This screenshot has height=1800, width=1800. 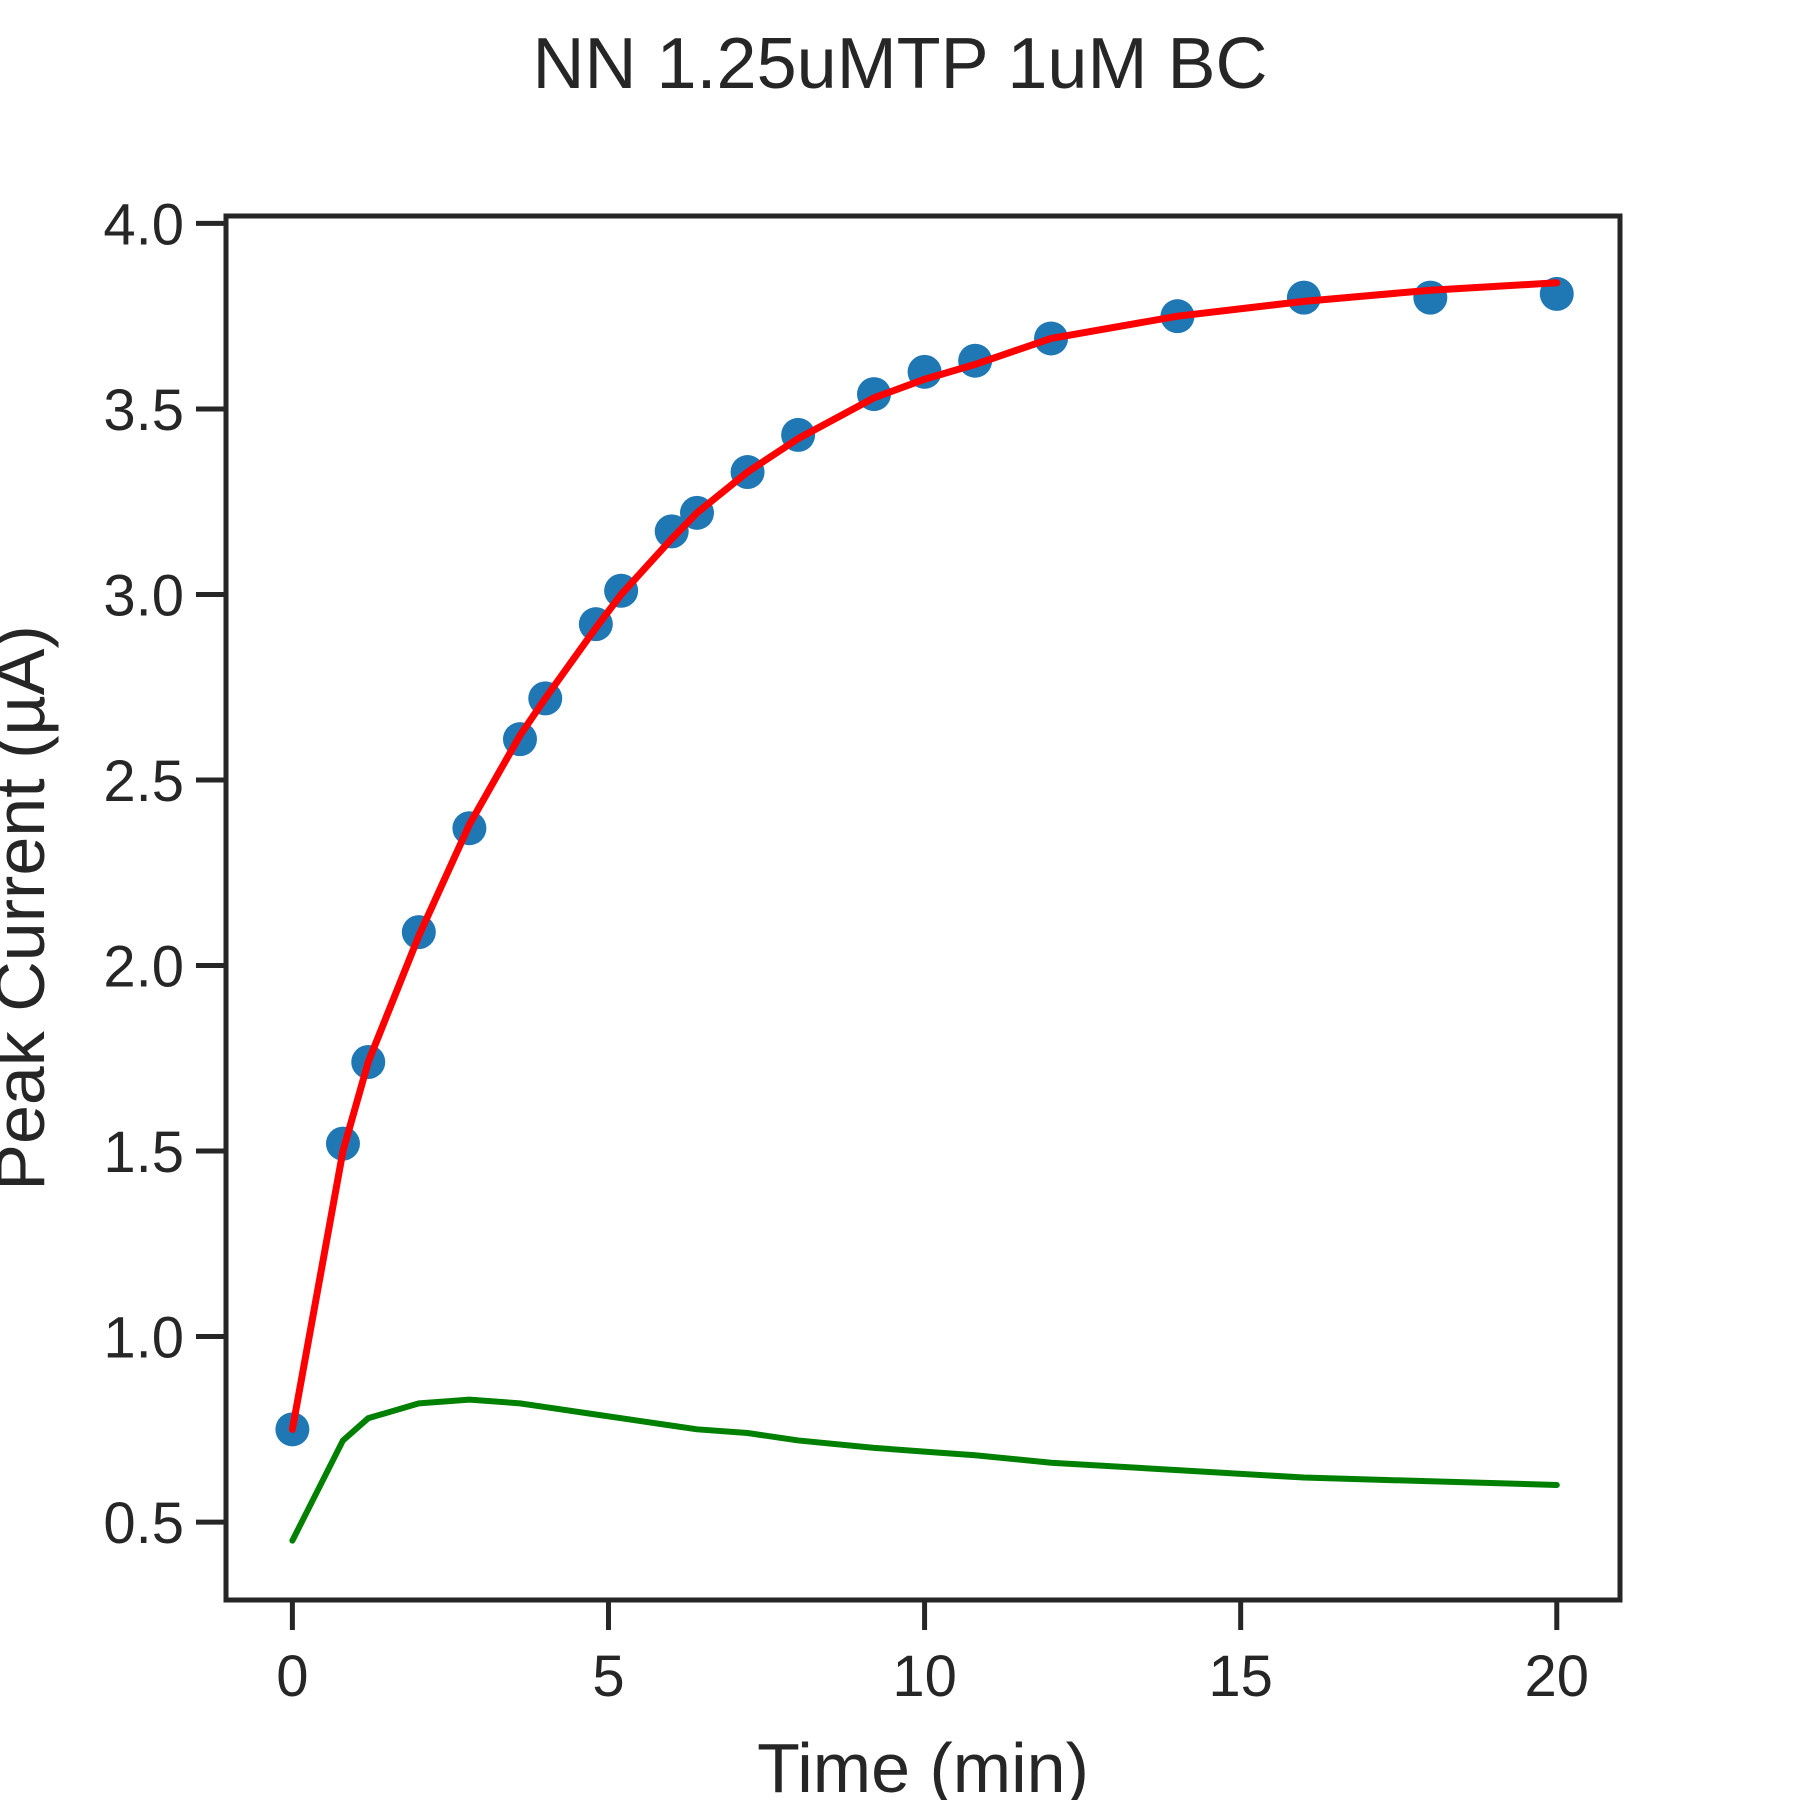 What do you see at coordinates (292, 1676) in the screenshot?
I see `x-tick-label: 0` at bounding box center [292, 1676].